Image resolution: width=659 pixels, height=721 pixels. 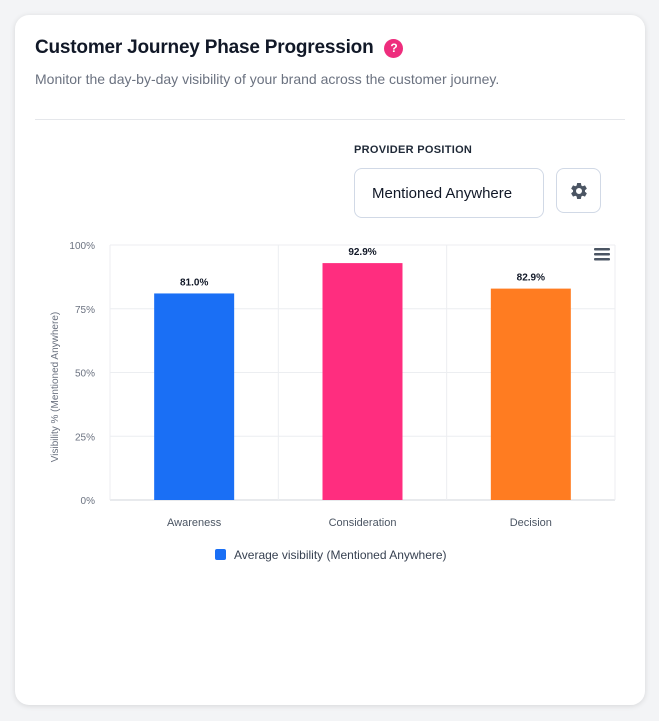 I want to click on legend-swatch, so click(x=220, y=554).